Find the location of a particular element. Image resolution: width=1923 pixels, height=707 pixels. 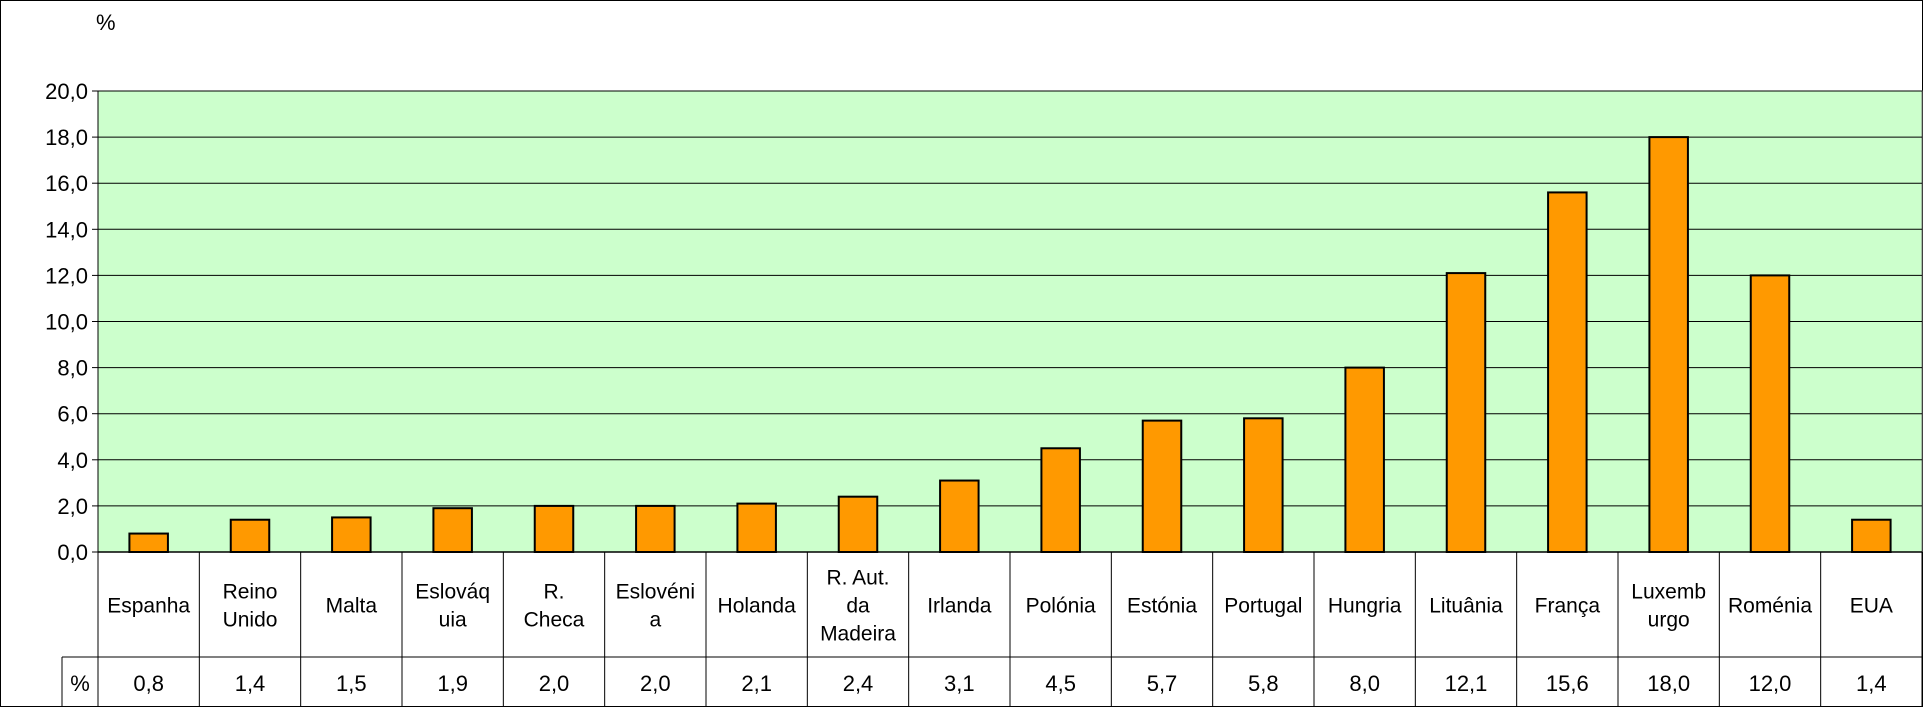

value-label: 15,6 is located at coordinates (1567, 683).